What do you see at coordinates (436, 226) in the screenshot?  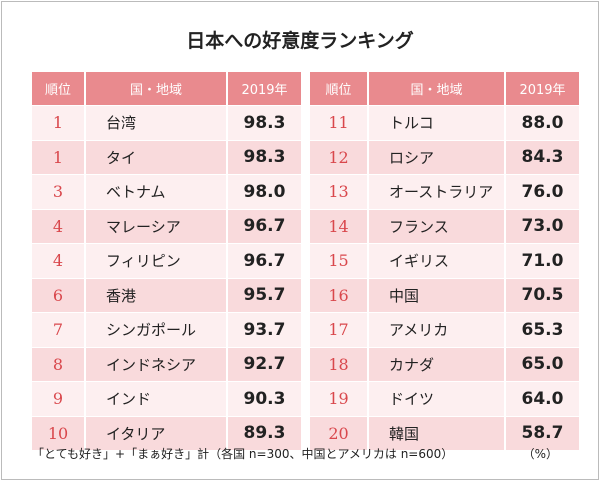 I see `country-cell: フランス` at bounding box center [436, 226].